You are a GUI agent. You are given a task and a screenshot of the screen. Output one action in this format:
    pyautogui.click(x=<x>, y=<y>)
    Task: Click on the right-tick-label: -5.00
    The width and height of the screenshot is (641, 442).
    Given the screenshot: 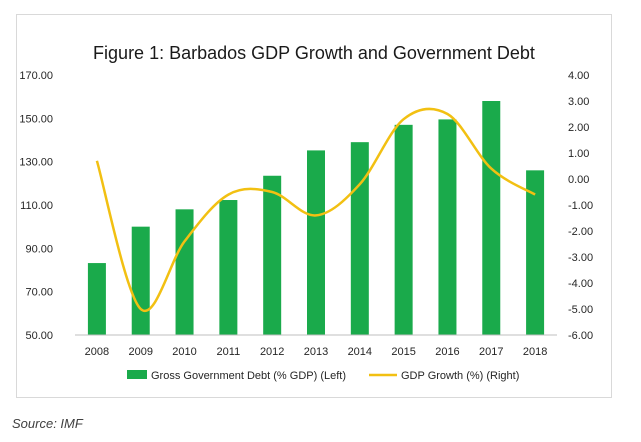 What is the action you would take?
    pyautogui.click(x=580, y=310)
    